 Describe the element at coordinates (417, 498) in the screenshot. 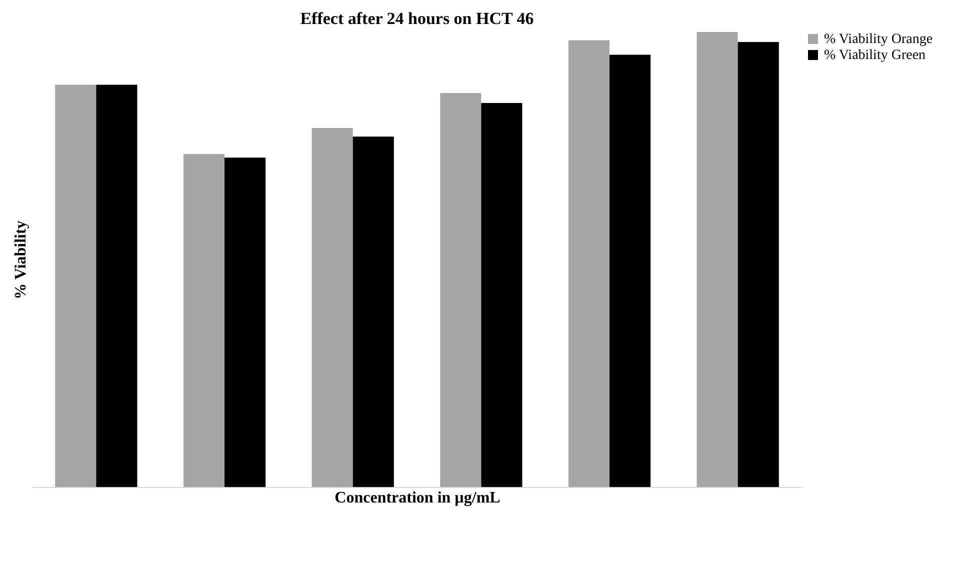

I see `x-axis-title: Concentration in µg/mL` at that location.